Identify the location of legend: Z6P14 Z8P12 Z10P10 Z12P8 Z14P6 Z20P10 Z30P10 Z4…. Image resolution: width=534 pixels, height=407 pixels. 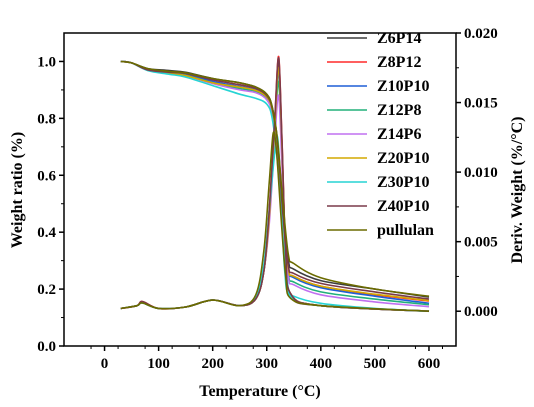
(380, 134).